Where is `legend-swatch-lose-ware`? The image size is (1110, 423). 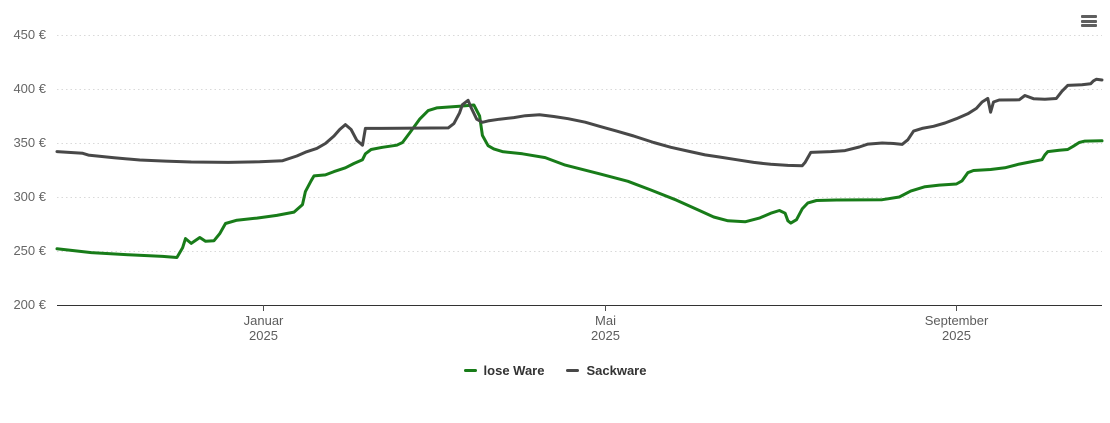
legend-swatch-lose-ware is located at coordinates (470, 370).